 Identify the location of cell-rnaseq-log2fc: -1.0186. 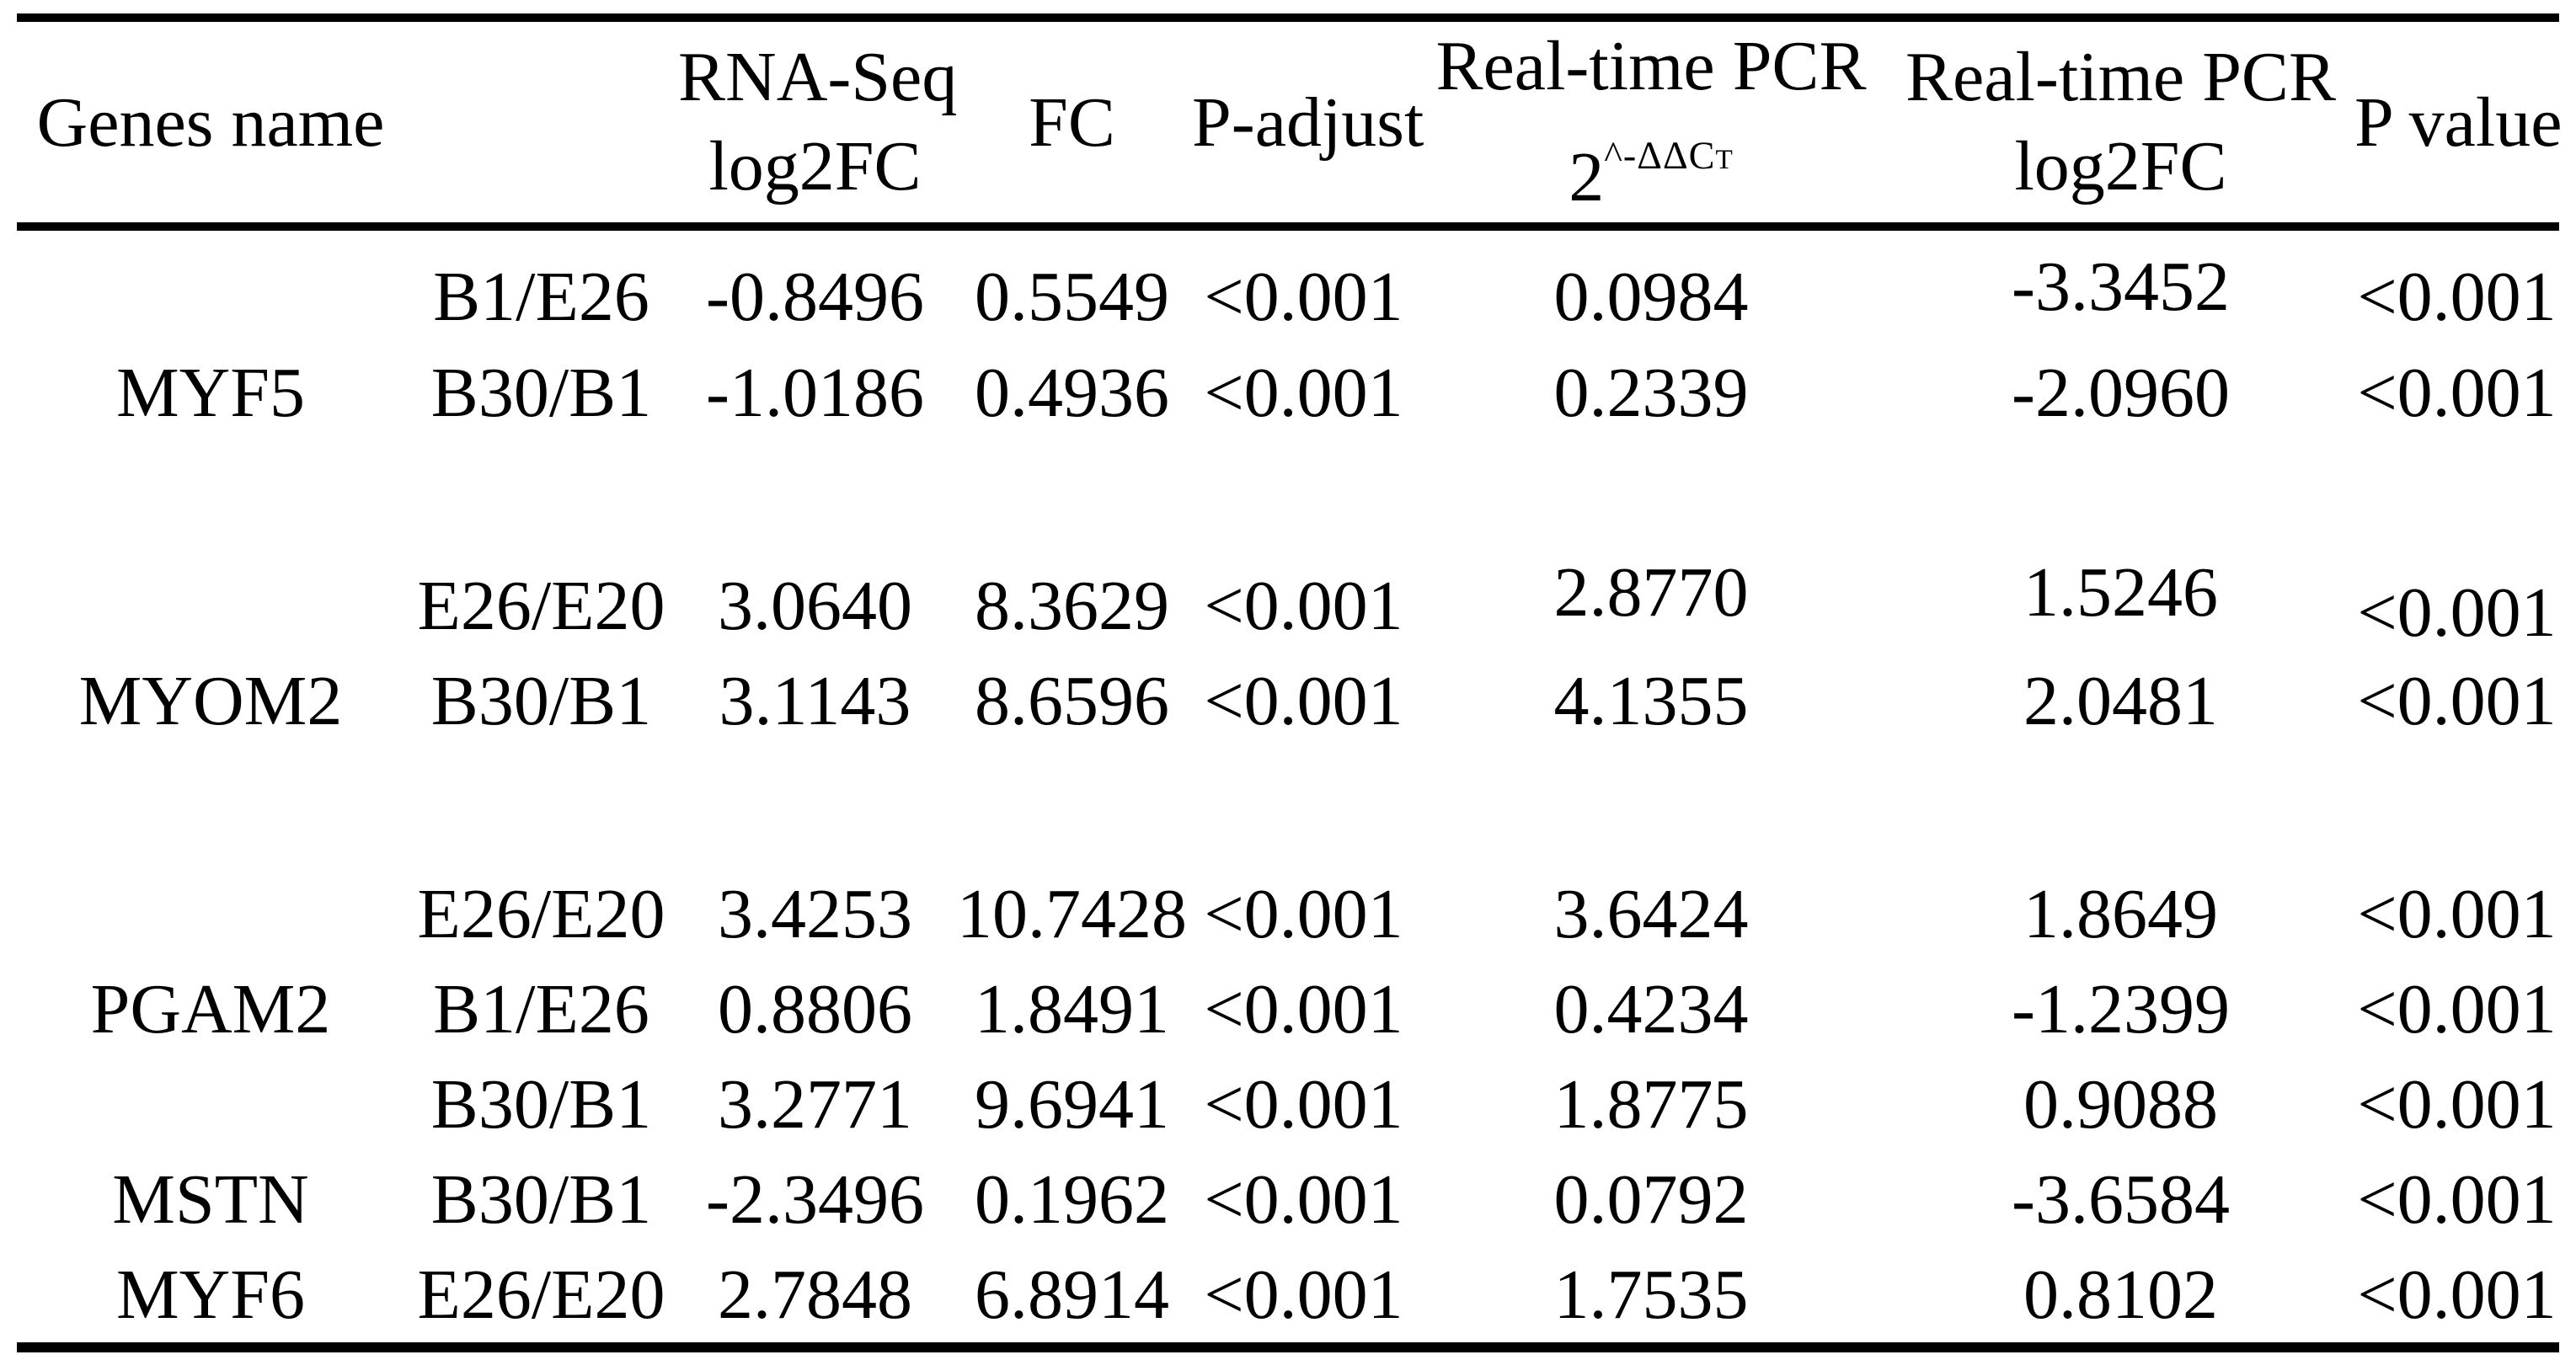
(815, 393).